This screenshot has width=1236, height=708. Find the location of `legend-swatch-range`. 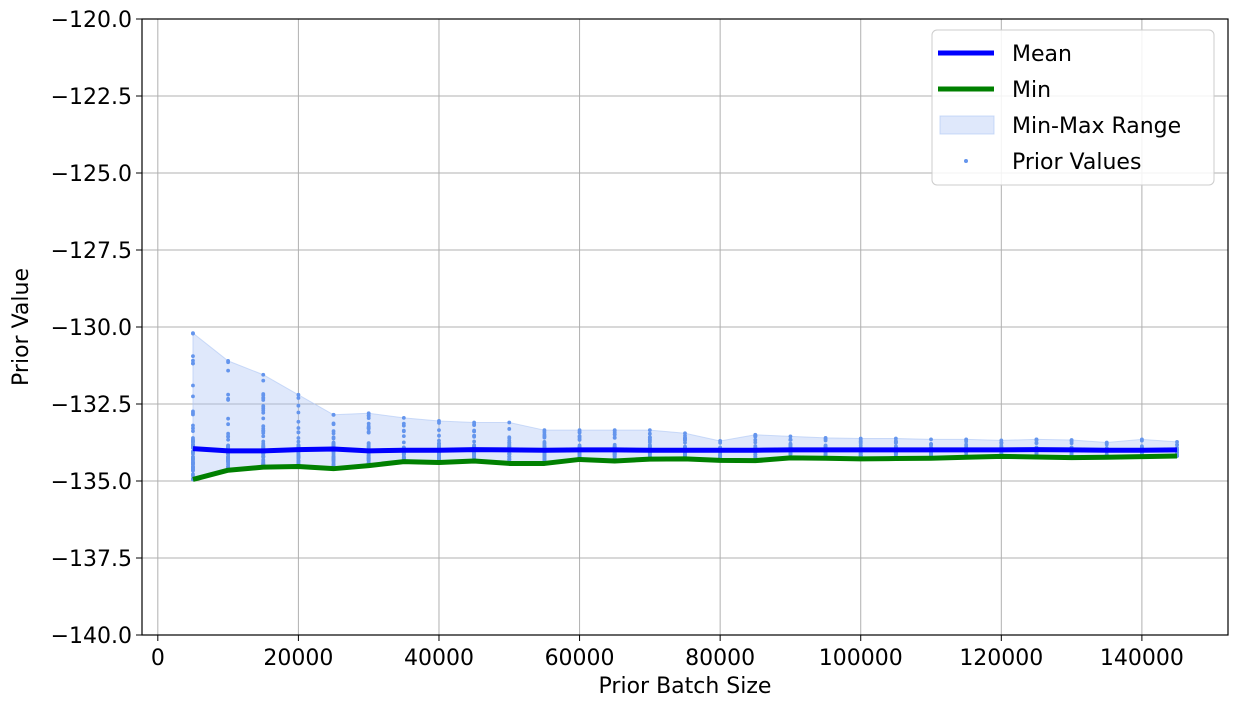

legend-swatch-range is located at coordinates (967, 125).